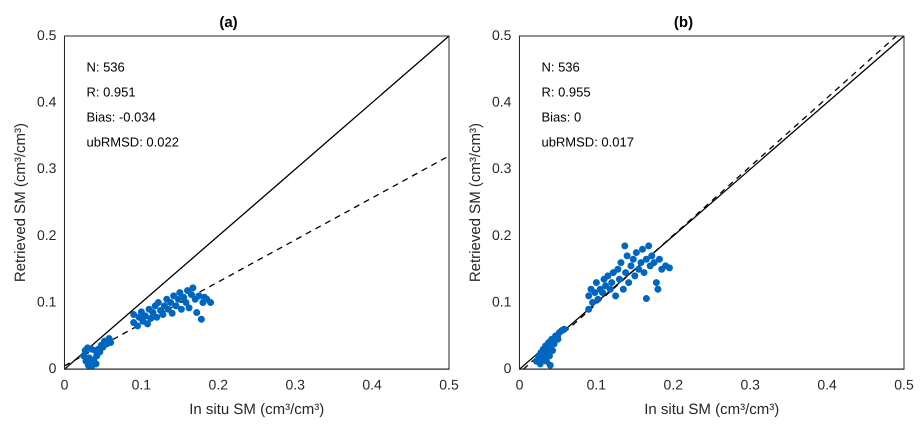  Describe the element at coordinates (132, 142) in the screenshot. I see `annotation: ubRMSD: 0.022` at that location.